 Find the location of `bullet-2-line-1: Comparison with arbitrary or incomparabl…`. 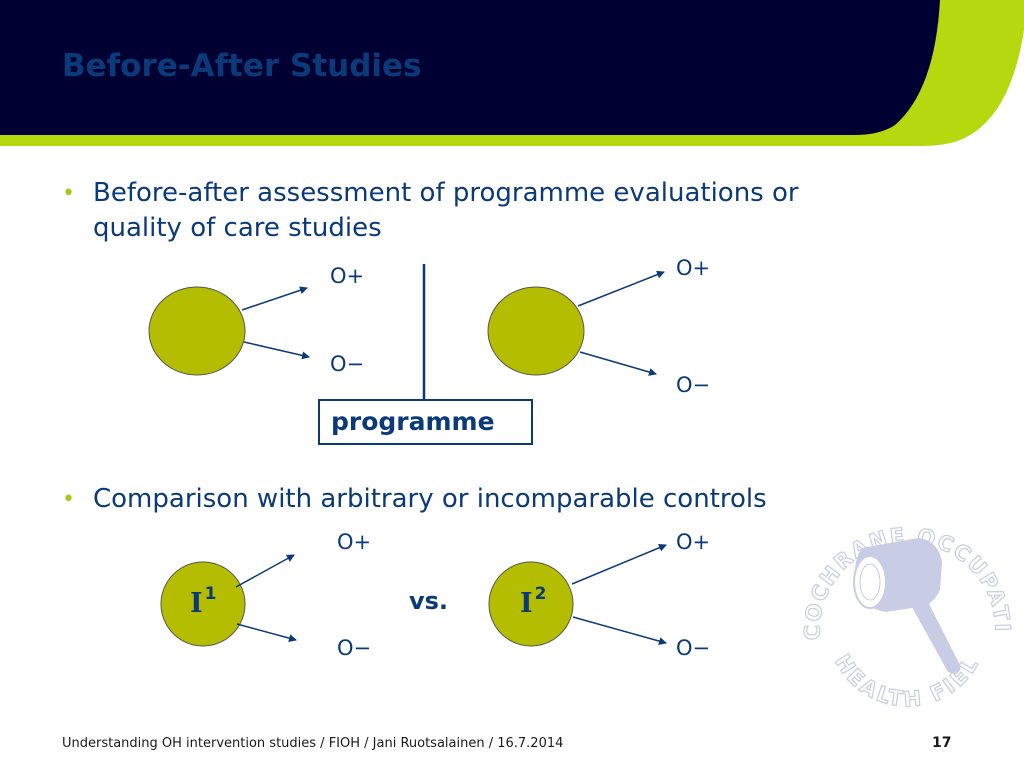

bullet-2-line-1: Comparison with arbitrary or incomparabl… is located at coordinates (430, 499).